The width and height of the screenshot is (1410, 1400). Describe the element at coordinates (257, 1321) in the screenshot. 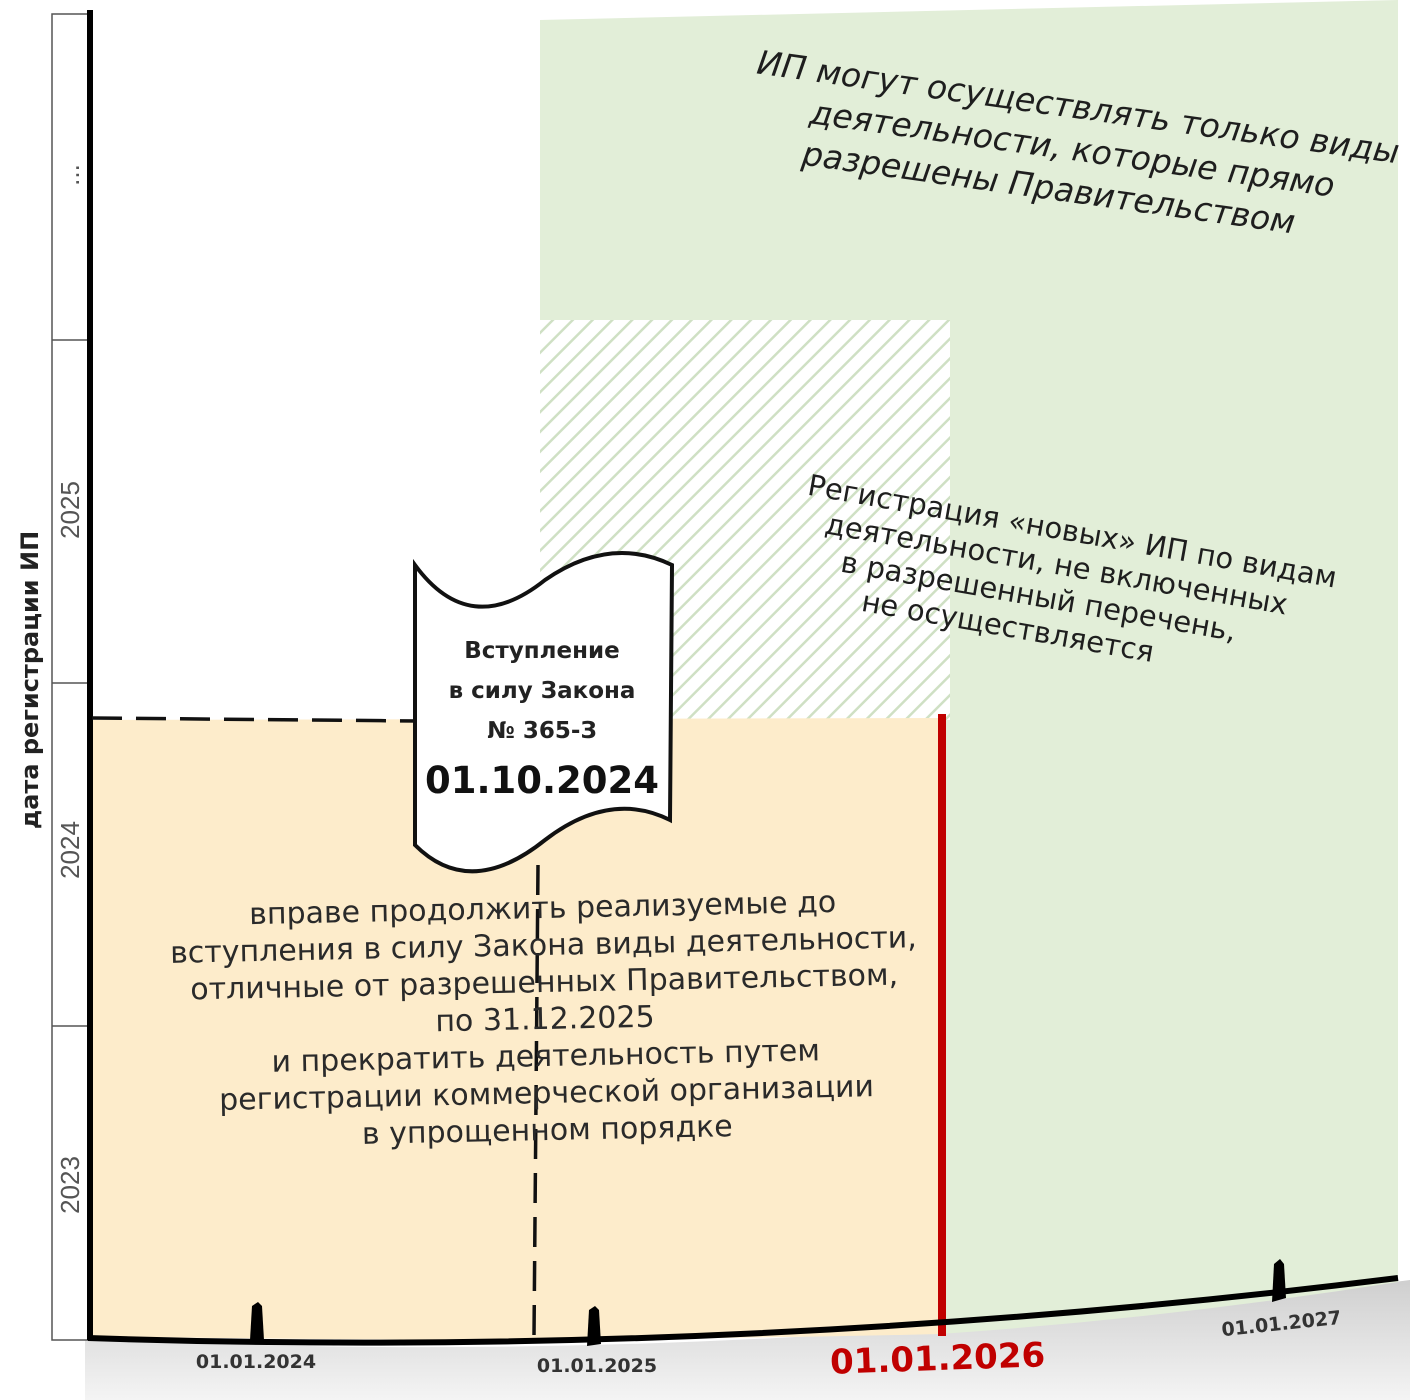

I see `x-tick-2024` at that location.